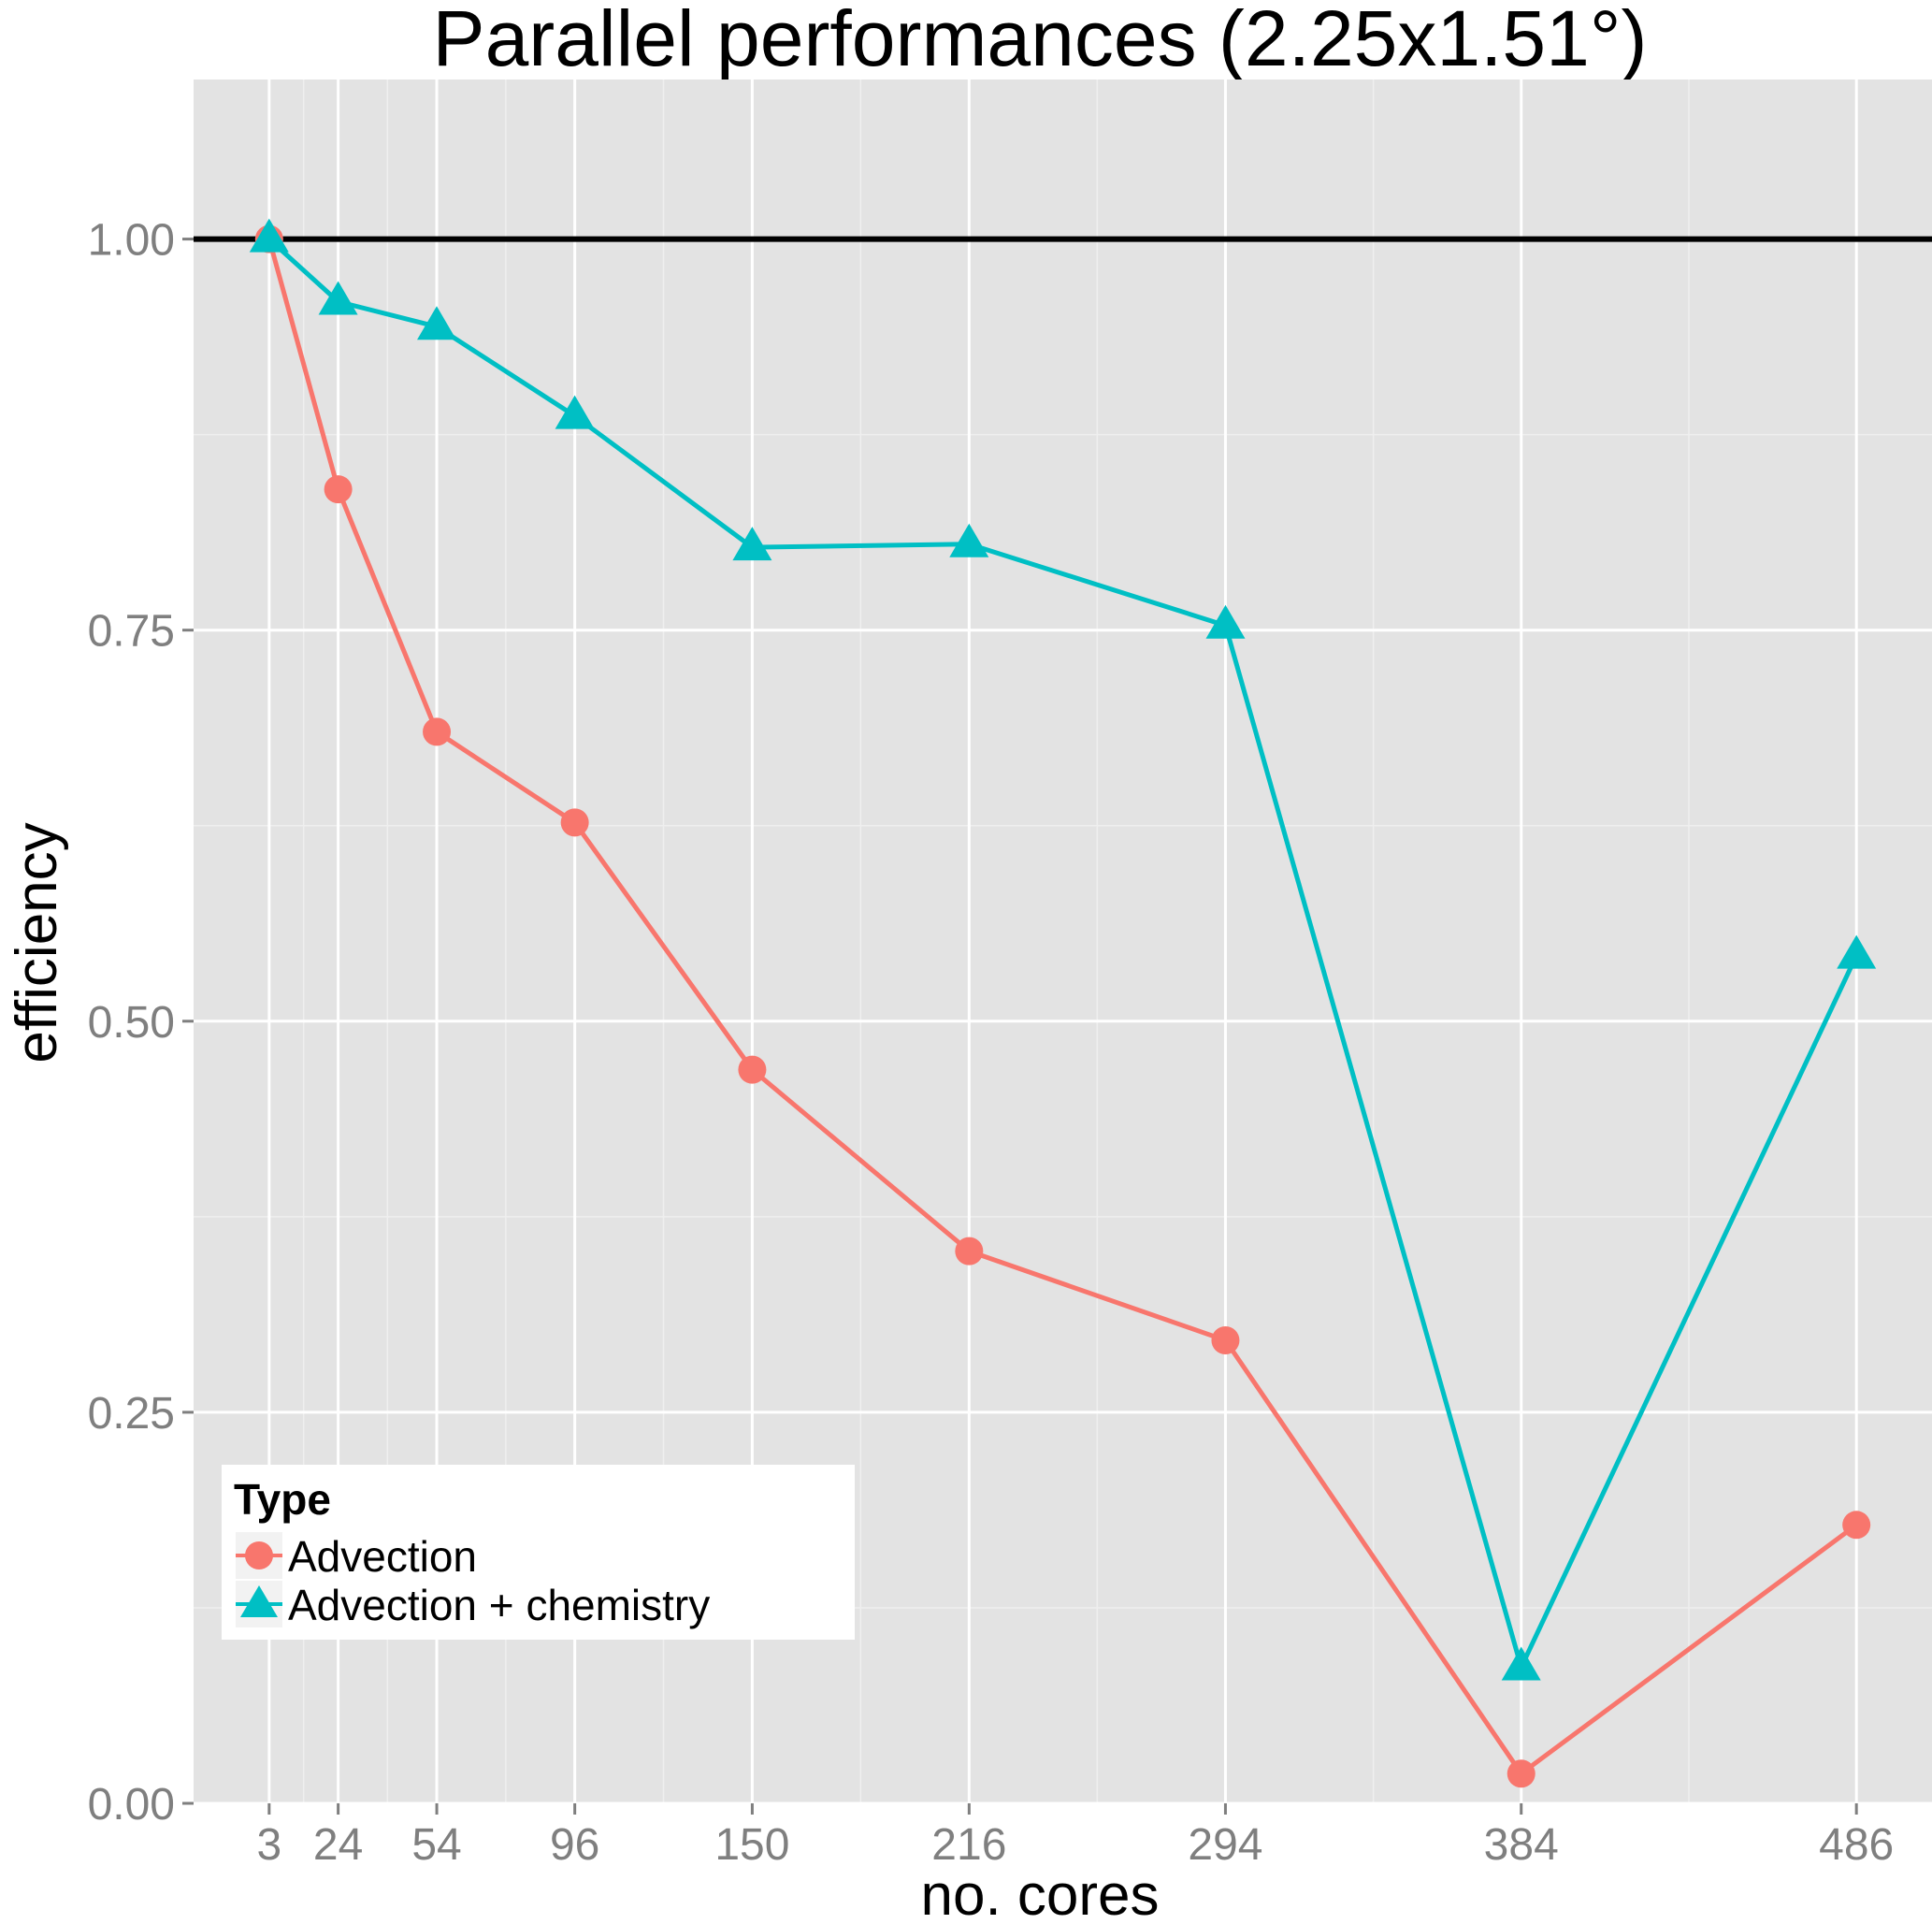  I want to click on x-axis-title: no. cores, so click(1039, 1893).